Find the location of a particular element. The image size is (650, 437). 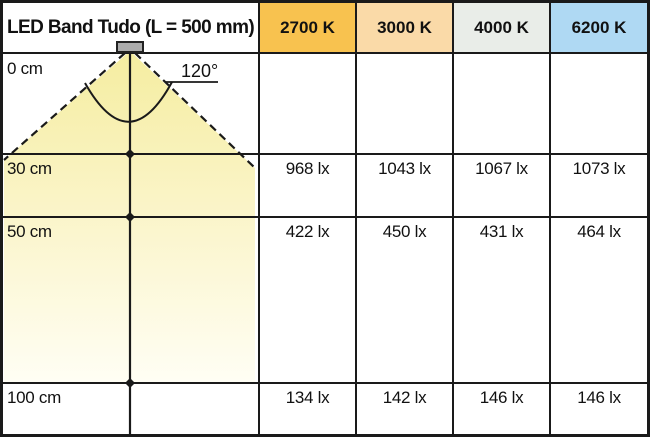

measure-point-100cm is located at coordinates (130, 383).